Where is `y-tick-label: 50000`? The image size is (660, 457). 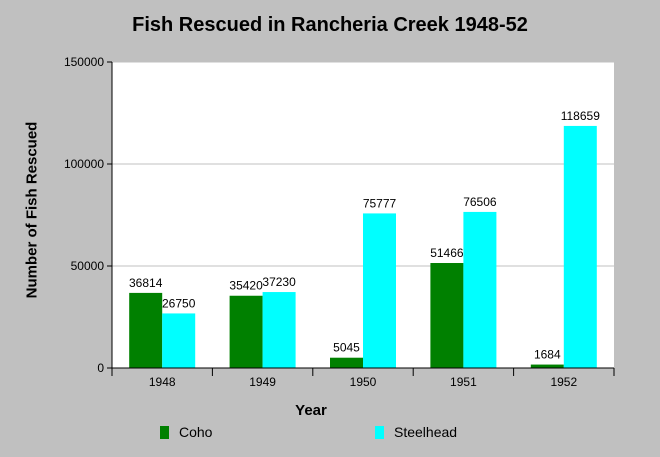 y-tick-label: 50000 is located at coordinates (88, 266).